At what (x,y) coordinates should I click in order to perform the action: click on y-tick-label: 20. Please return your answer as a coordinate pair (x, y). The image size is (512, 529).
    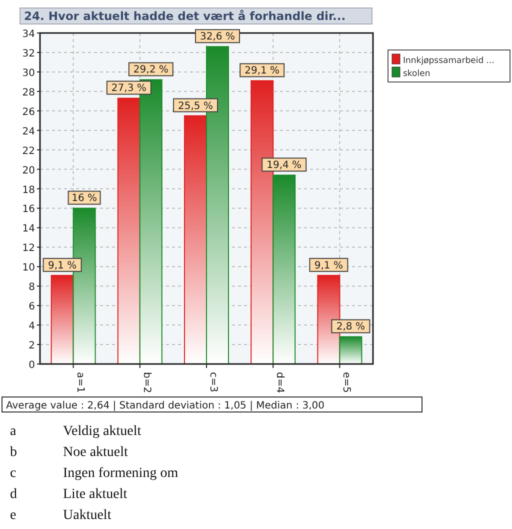
    Looking at the image, I should click on (28, 170).